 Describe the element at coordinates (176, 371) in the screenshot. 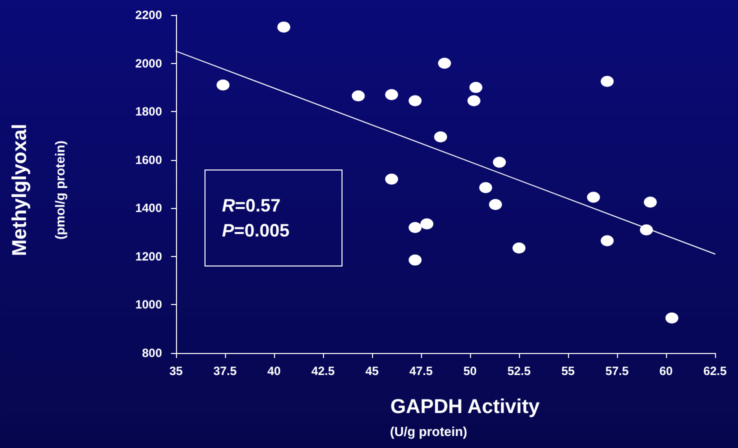

I see `x-tick-label: 35` at that location.